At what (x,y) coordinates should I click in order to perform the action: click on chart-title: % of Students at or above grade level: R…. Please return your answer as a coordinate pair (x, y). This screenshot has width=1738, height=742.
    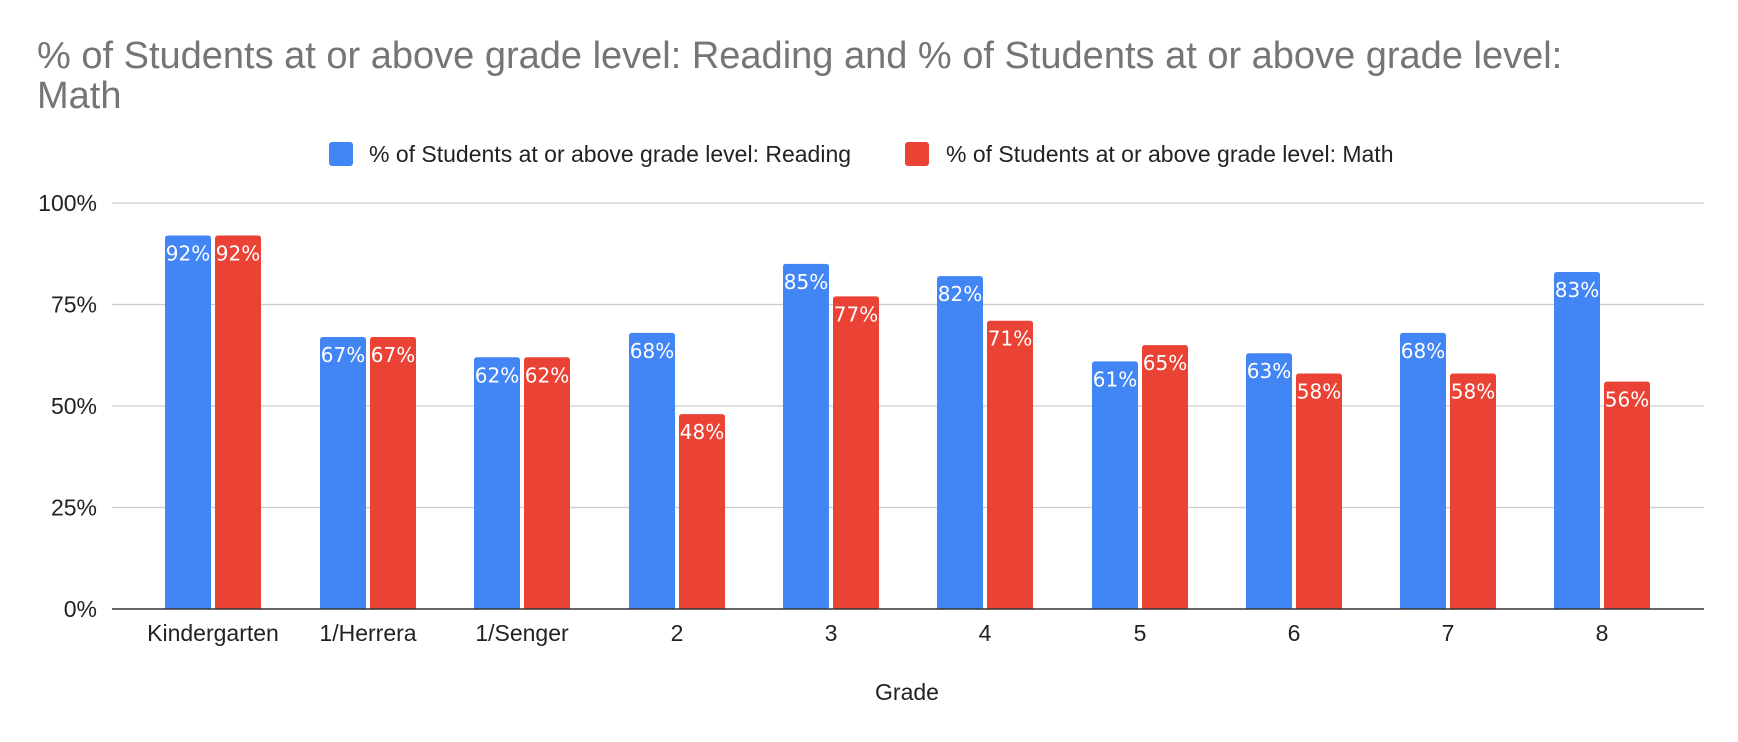
    Looking at the image, I should click on (799, 76).